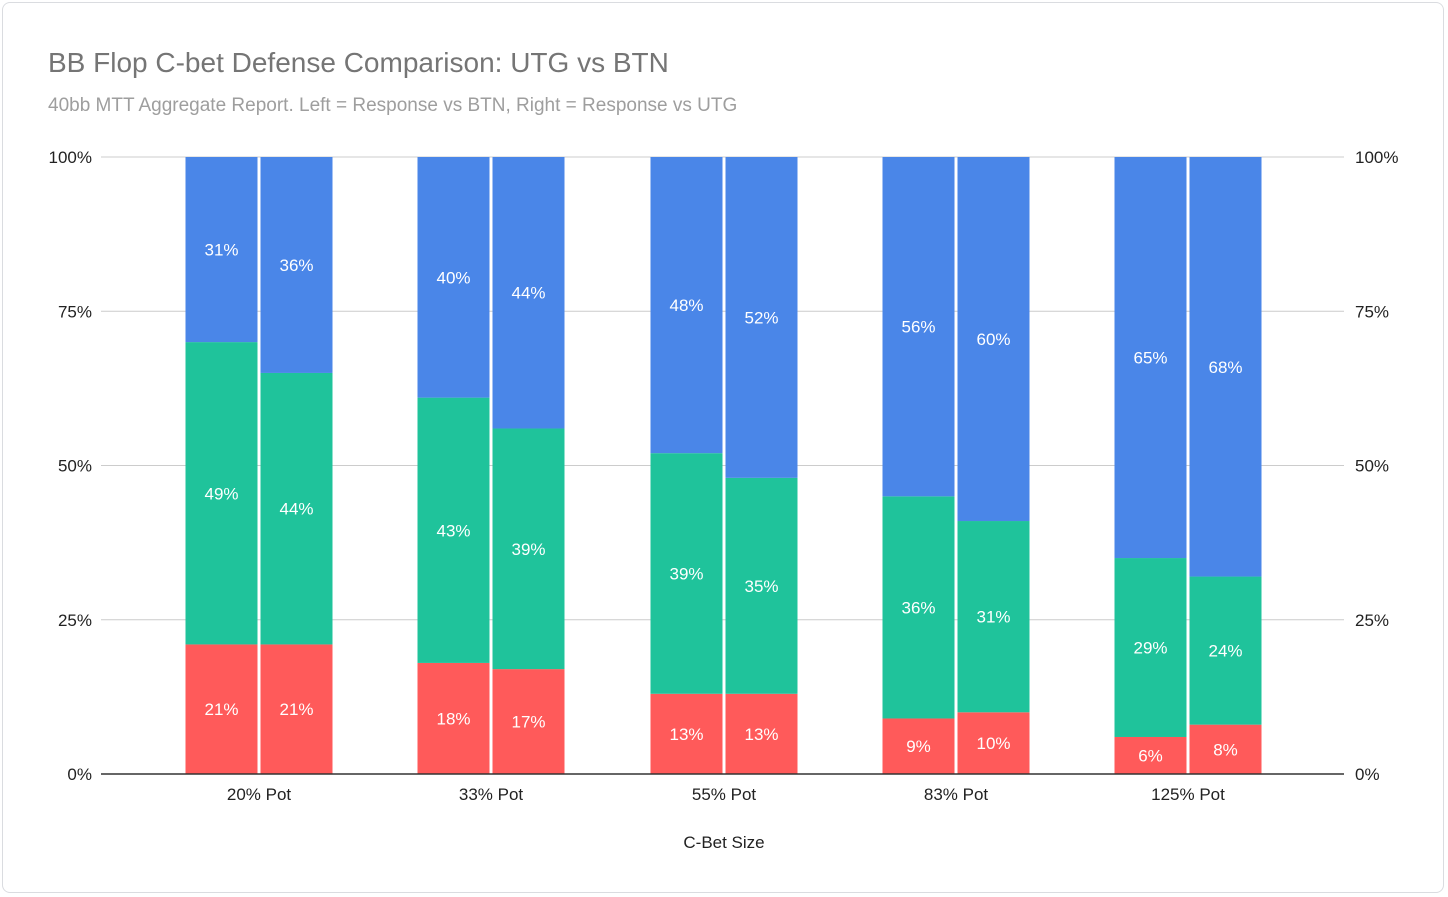  I want to click on bar-value-label: 40%, so click(453, 277).